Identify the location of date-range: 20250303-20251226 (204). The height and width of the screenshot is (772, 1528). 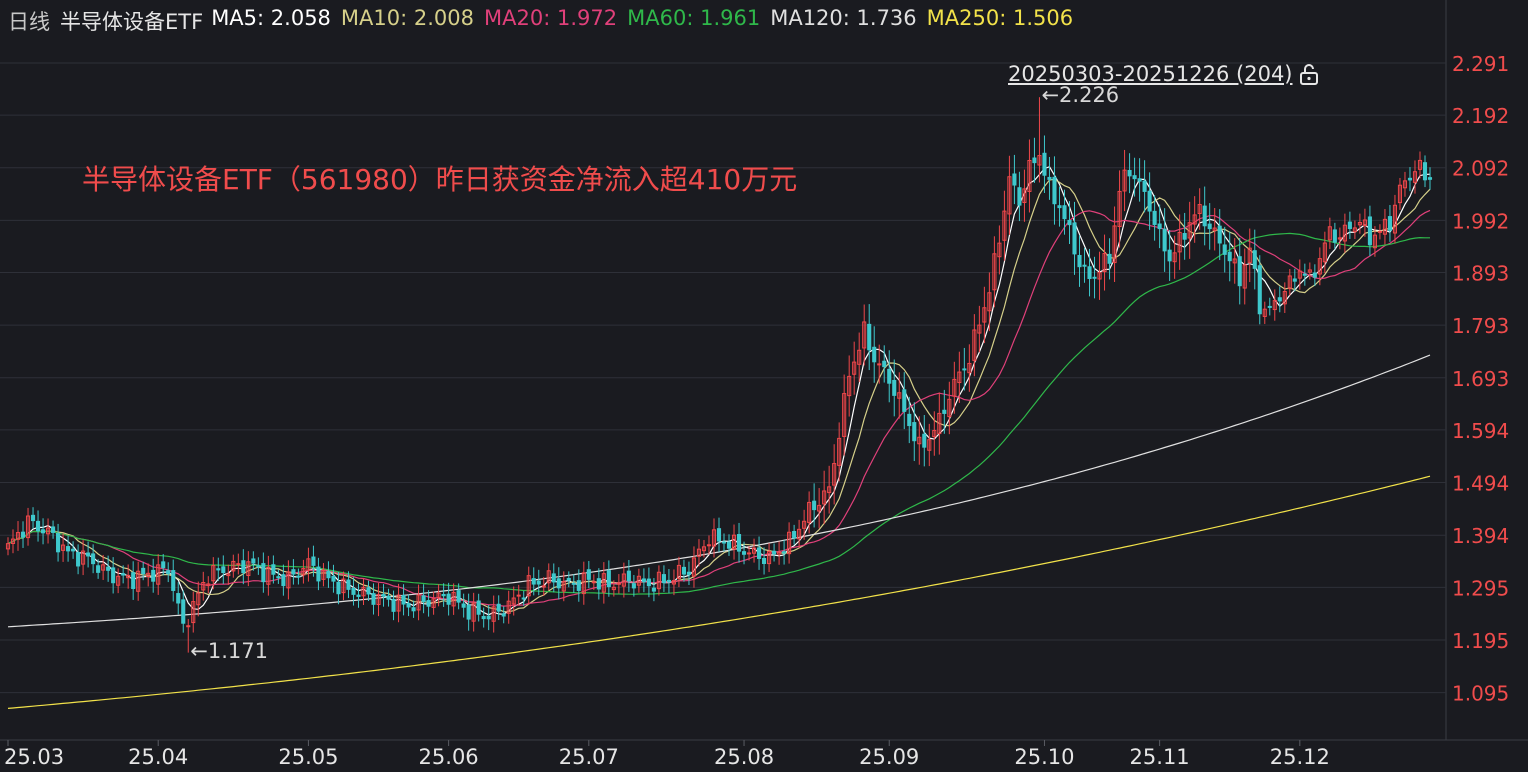
(1163, 74).